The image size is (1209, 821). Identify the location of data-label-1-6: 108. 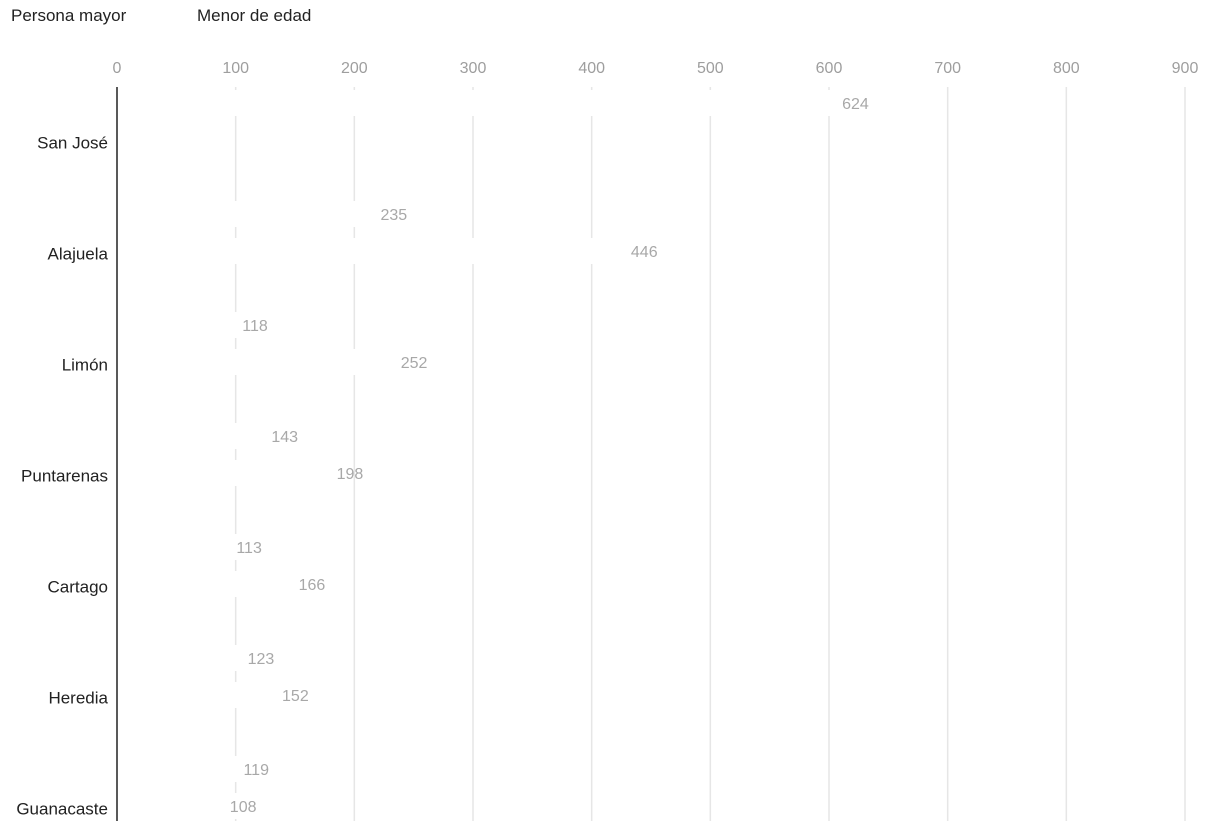
(243, 807).